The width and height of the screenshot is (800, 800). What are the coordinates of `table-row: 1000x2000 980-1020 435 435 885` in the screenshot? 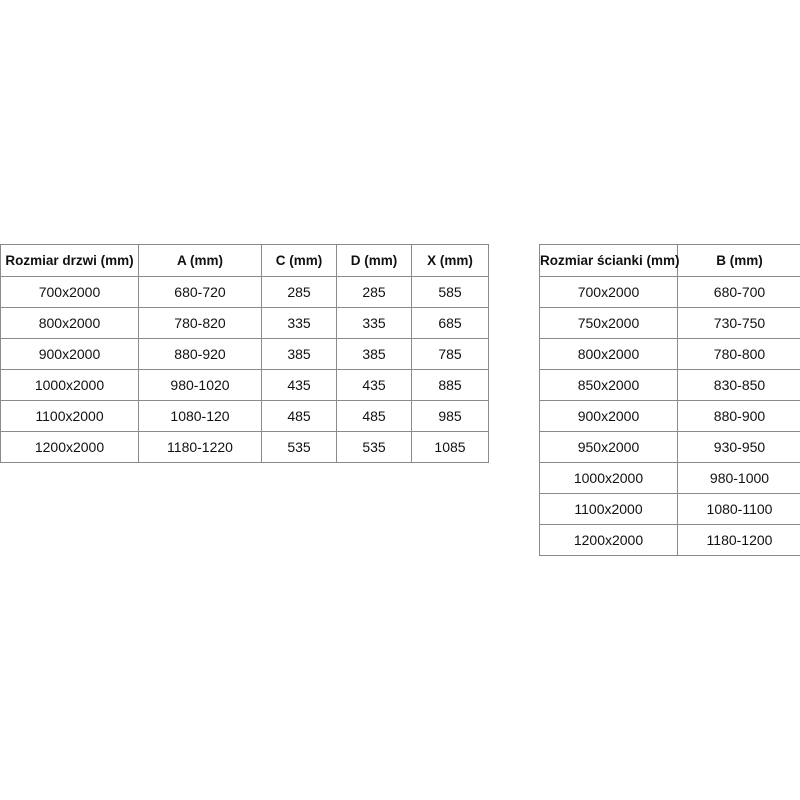 It's located at (244, 385).